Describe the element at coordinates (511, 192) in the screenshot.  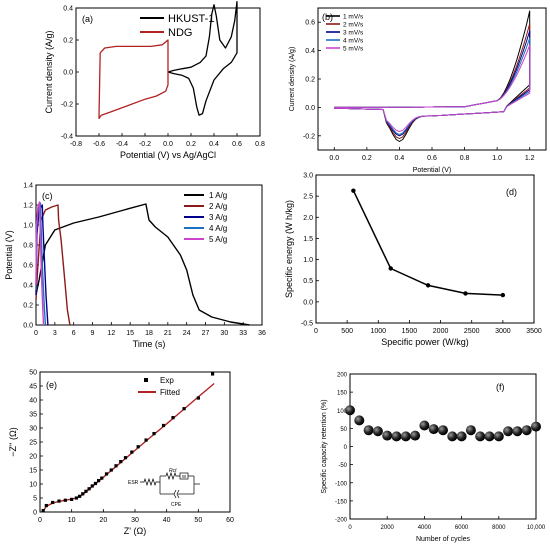
I see `panel-label: (d)` at that location.